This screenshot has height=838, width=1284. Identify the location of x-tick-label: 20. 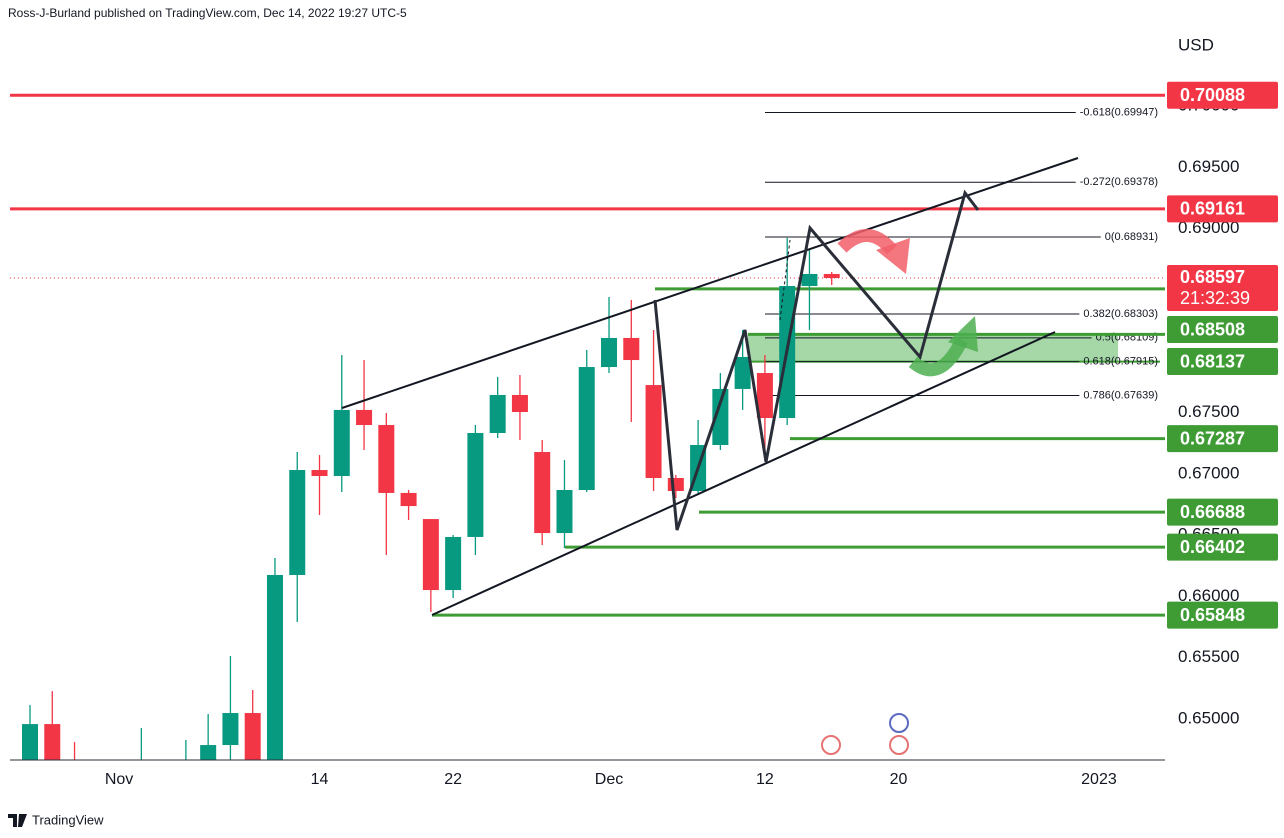
(899, 779).